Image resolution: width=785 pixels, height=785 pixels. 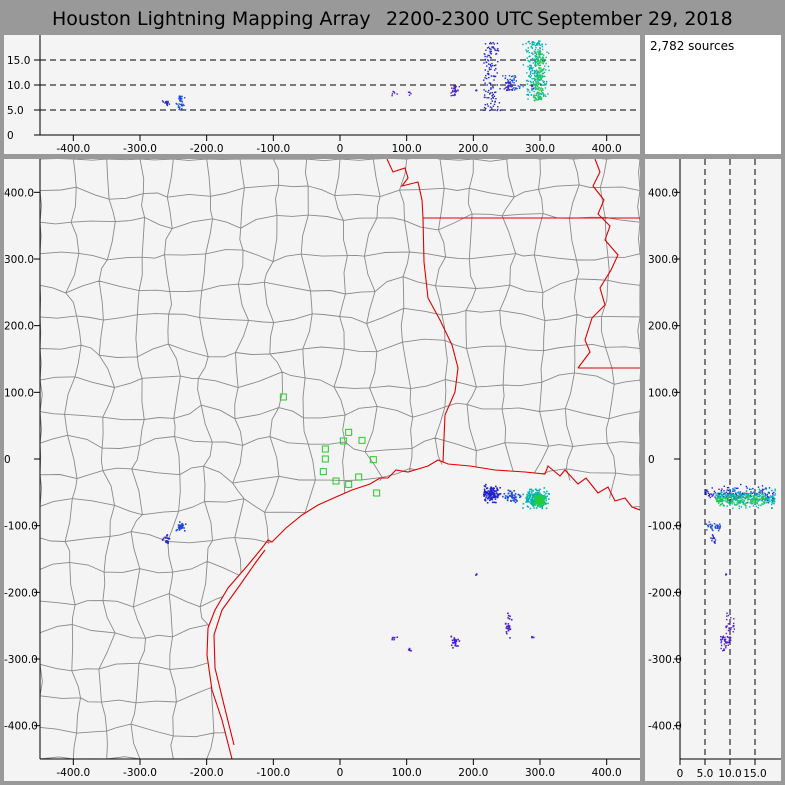 I want to click on top-altitude-axis: 0 5.0 10.0 15.0, so click(x=23, y=98).